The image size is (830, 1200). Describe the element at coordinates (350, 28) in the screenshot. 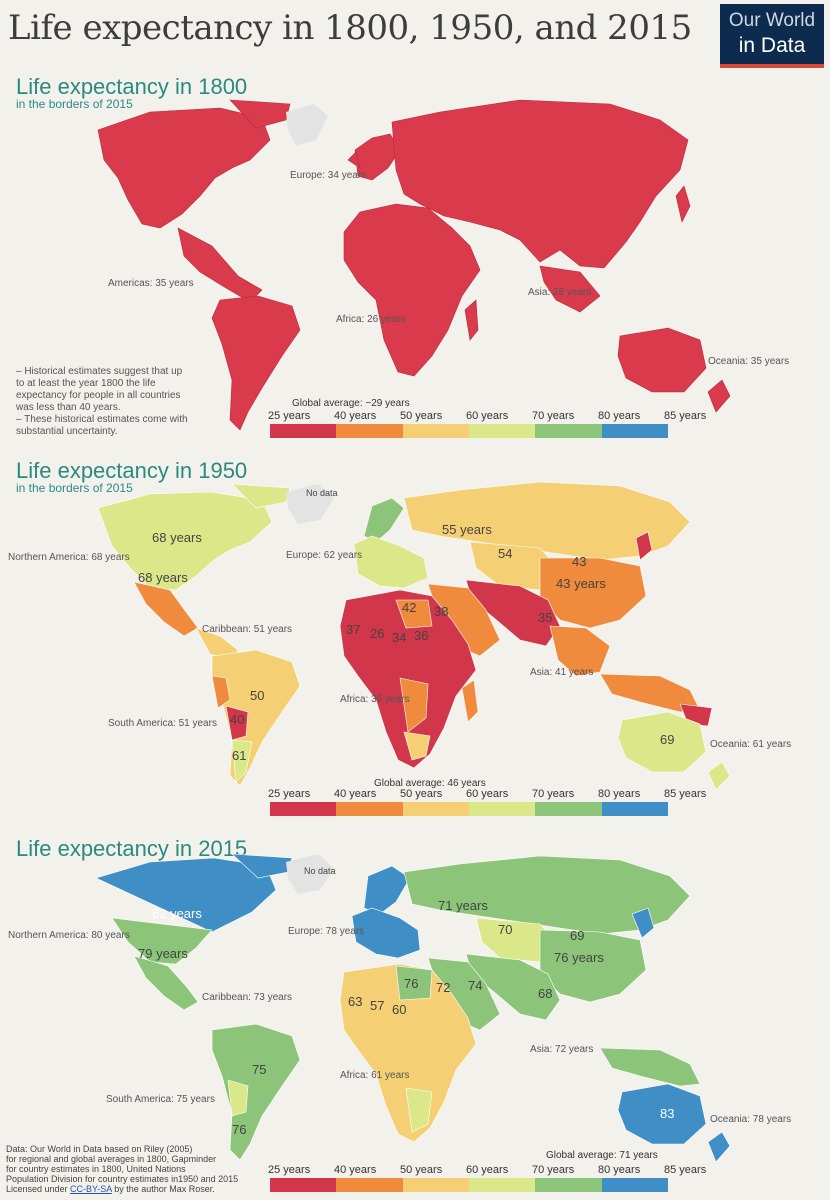

I see `page-title: Life expectancy in 1800, 1950, and 2015` at that location.